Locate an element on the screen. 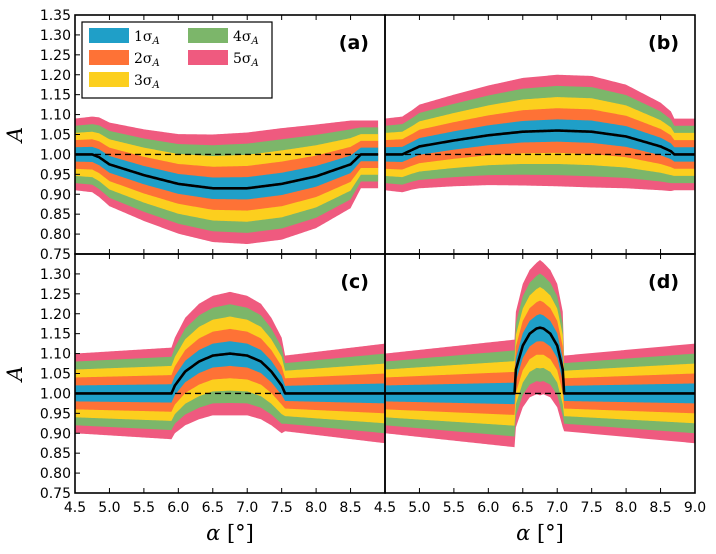 The width and height of the screenshot is (716, 554). legend-label: 4σA is located at coordinates (246, 38).